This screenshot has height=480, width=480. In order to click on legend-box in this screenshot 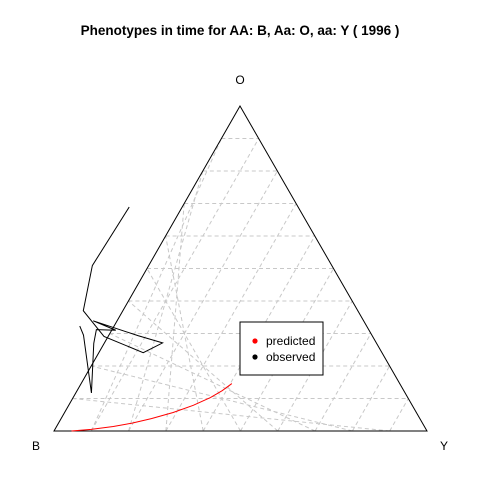, I will do `click(281, 348)`.